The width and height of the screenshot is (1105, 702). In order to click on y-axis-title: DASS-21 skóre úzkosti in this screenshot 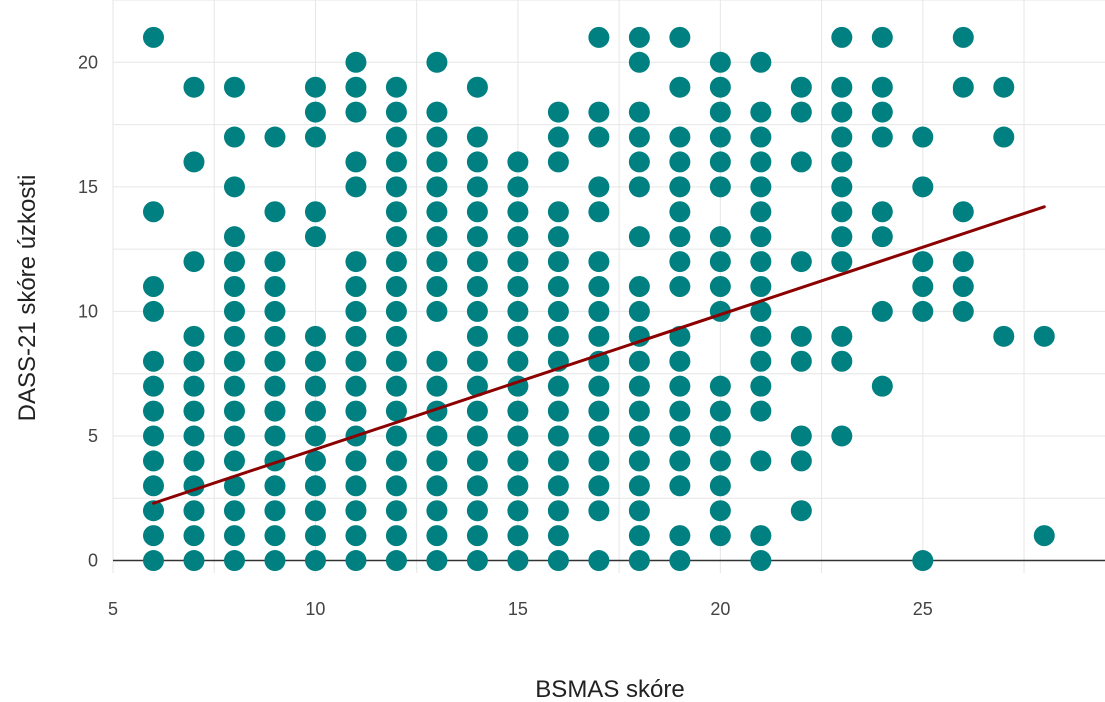, I will do `click(27, 298)`.